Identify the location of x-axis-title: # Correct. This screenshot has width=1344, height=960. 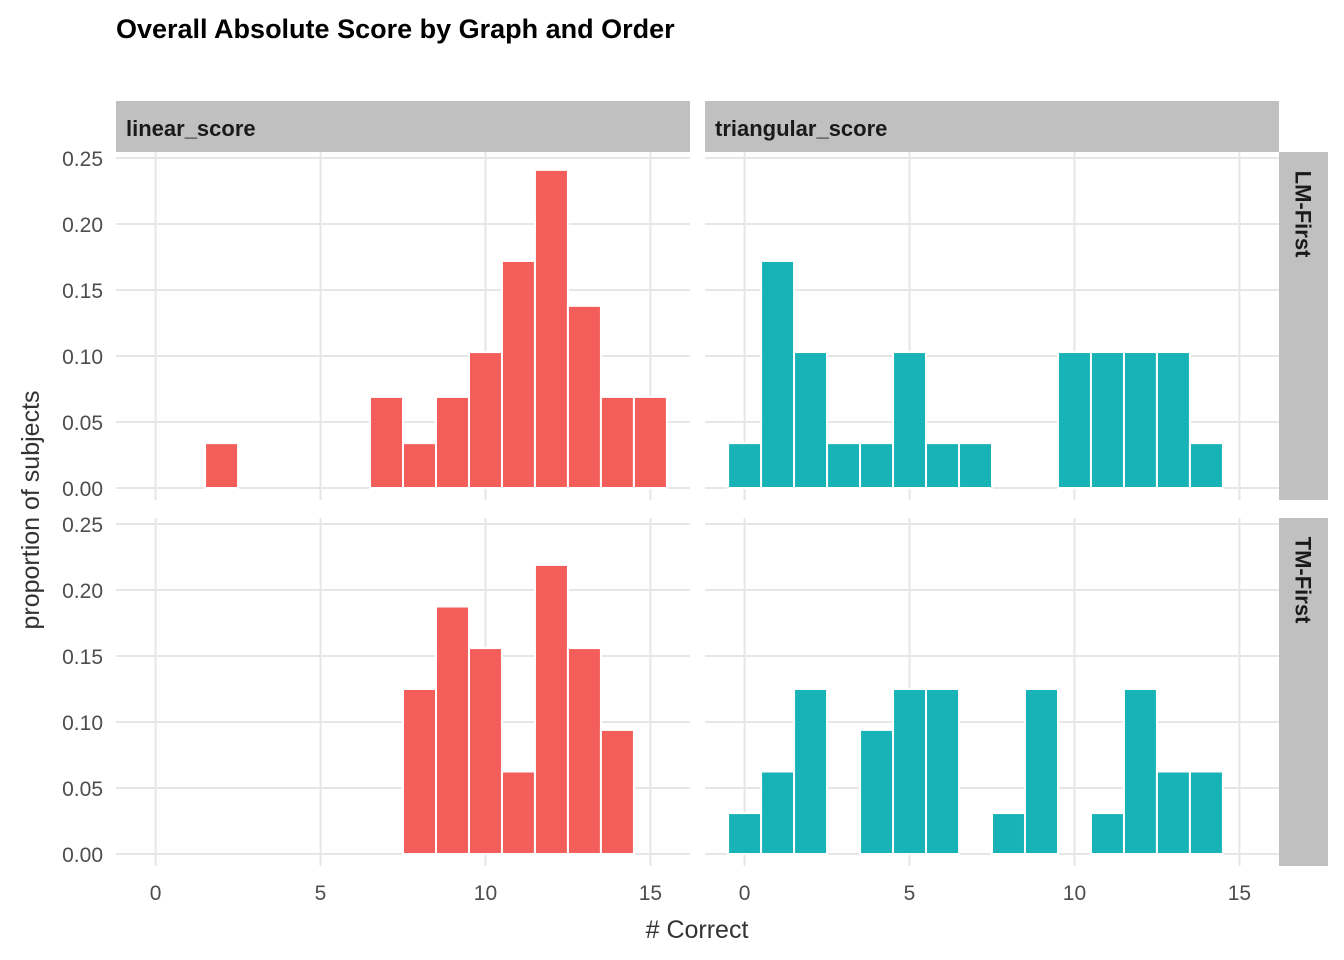
(697, 930).